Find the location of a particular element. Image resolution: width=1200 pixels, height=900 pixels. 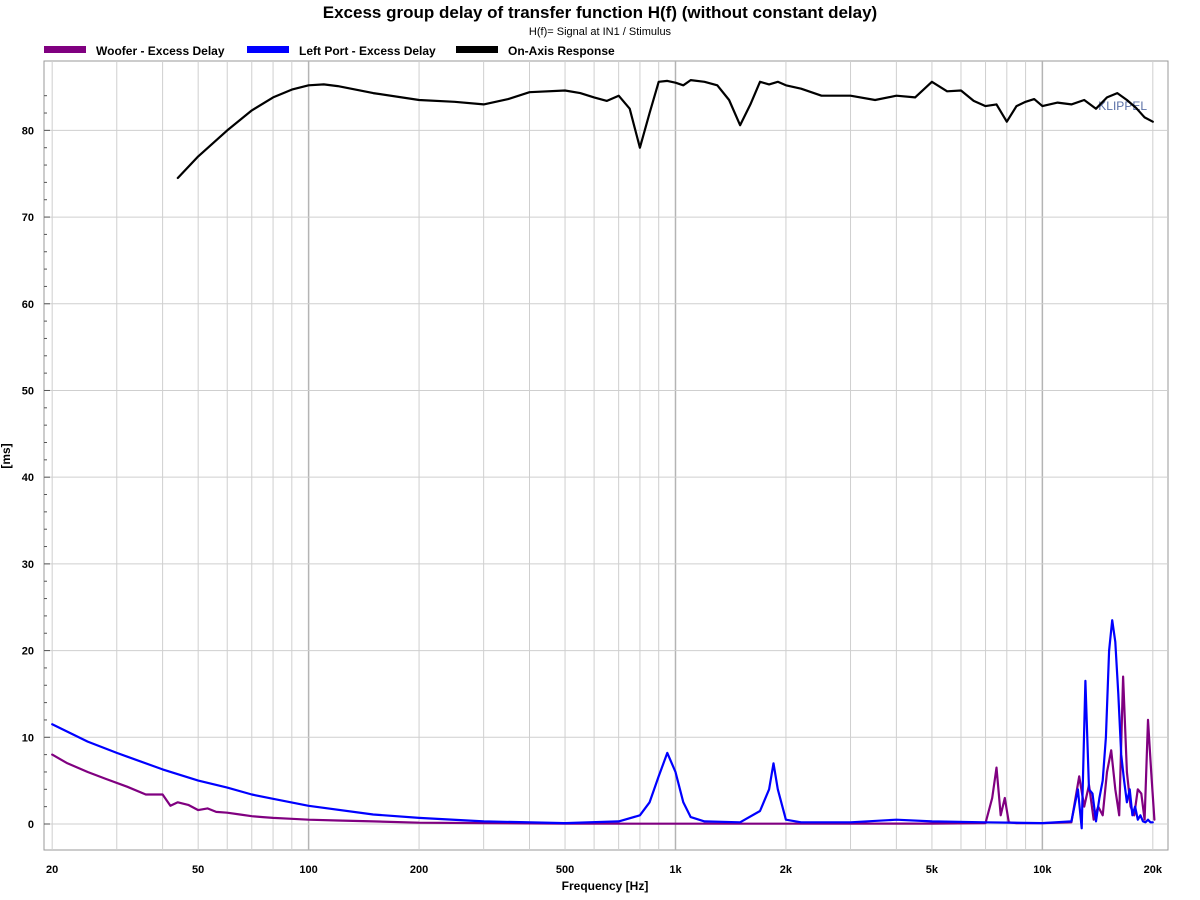

x-tick-label: 10k is located at coordinates (1042, 870).